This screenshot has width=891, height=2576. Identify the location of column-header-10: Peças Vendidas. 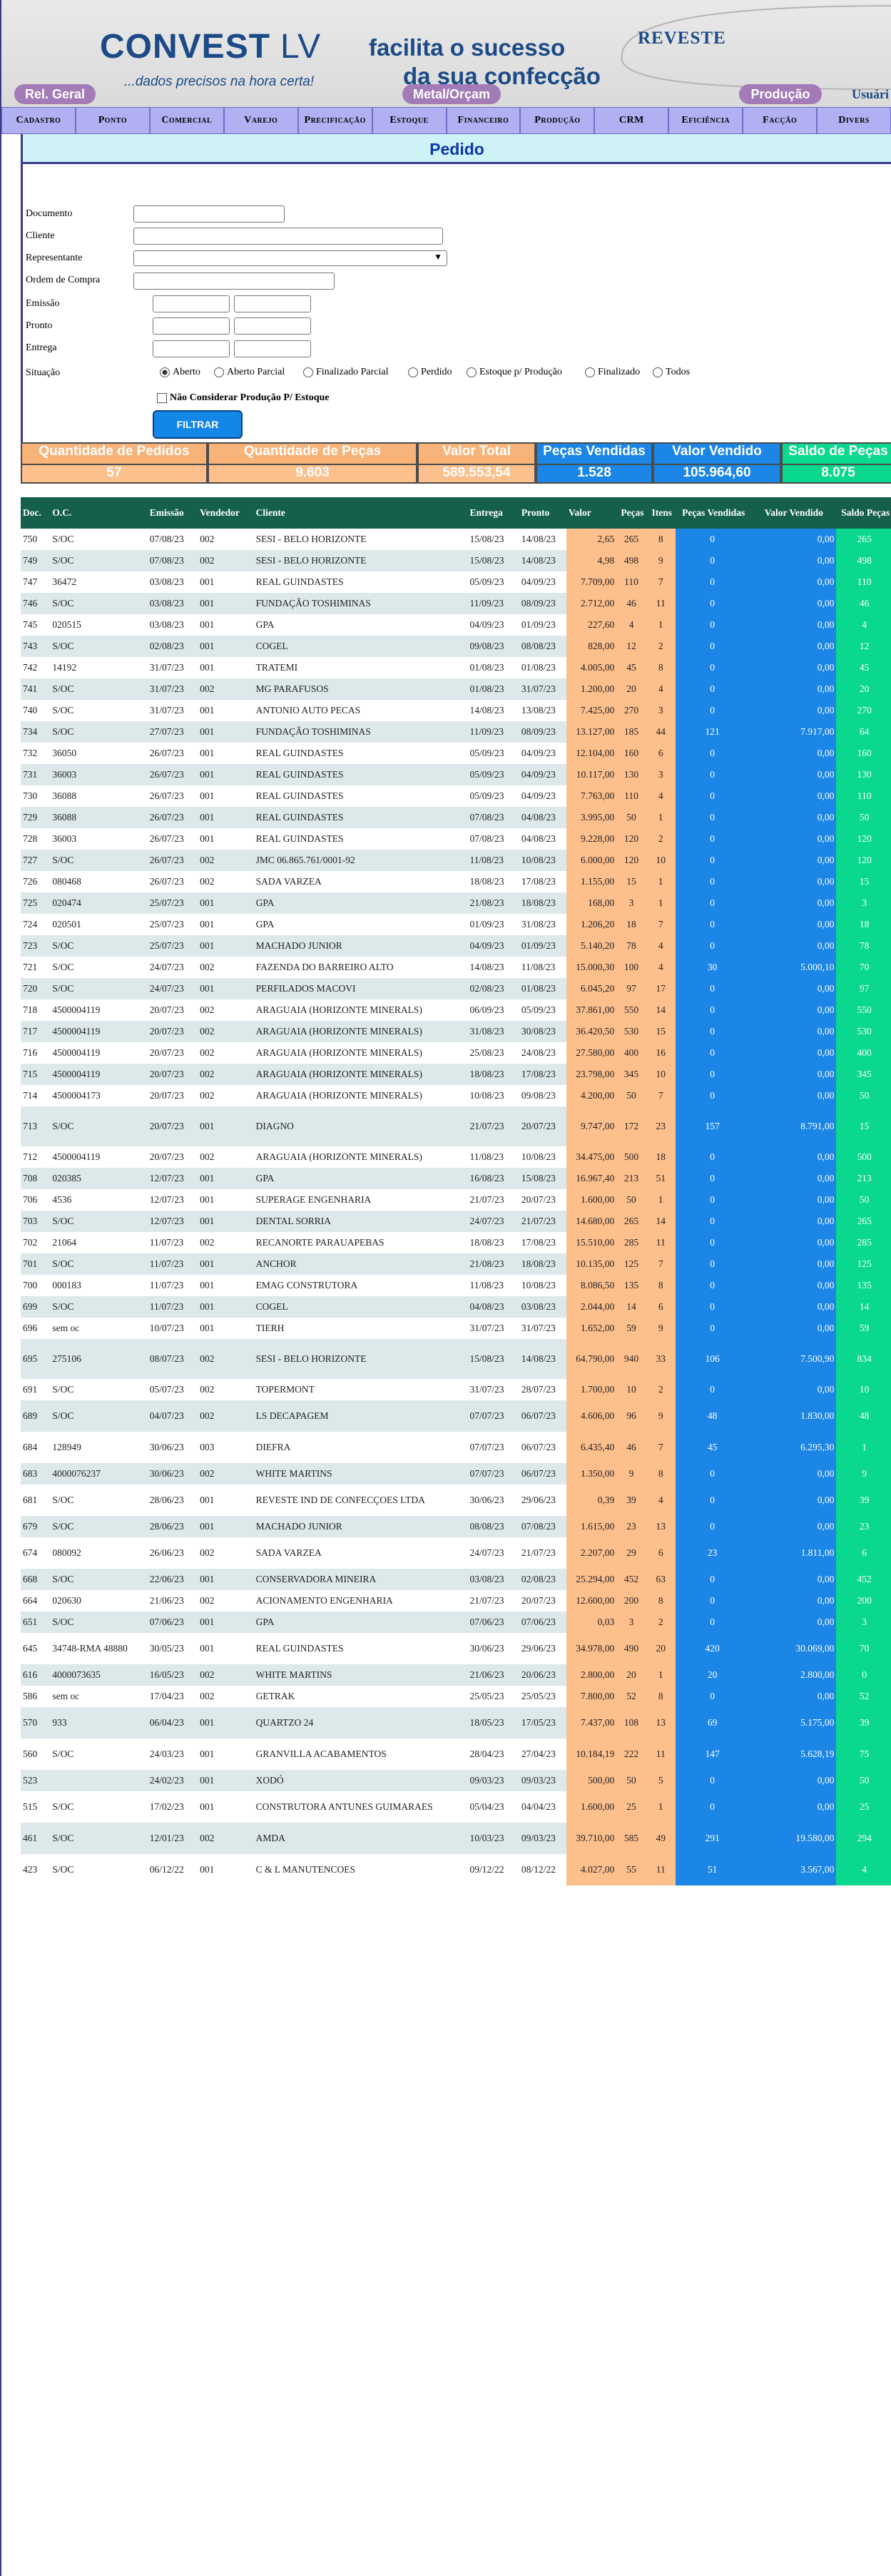
(712, 513).